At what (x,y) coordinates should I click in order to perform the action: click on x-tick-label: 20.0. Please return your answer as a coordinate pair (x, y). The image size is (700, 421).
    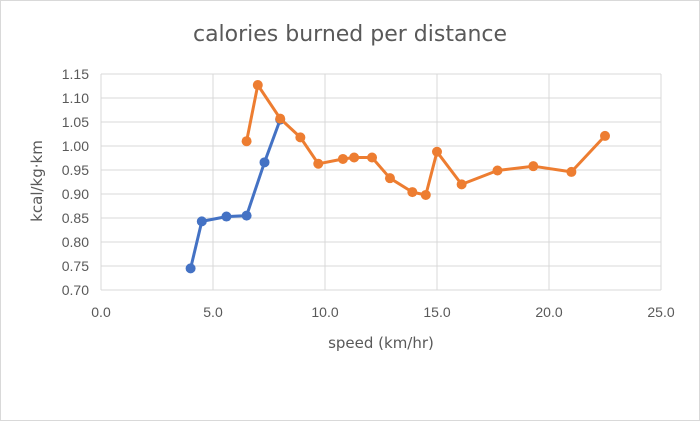
    Looking at the image, I should click on (548, 312).